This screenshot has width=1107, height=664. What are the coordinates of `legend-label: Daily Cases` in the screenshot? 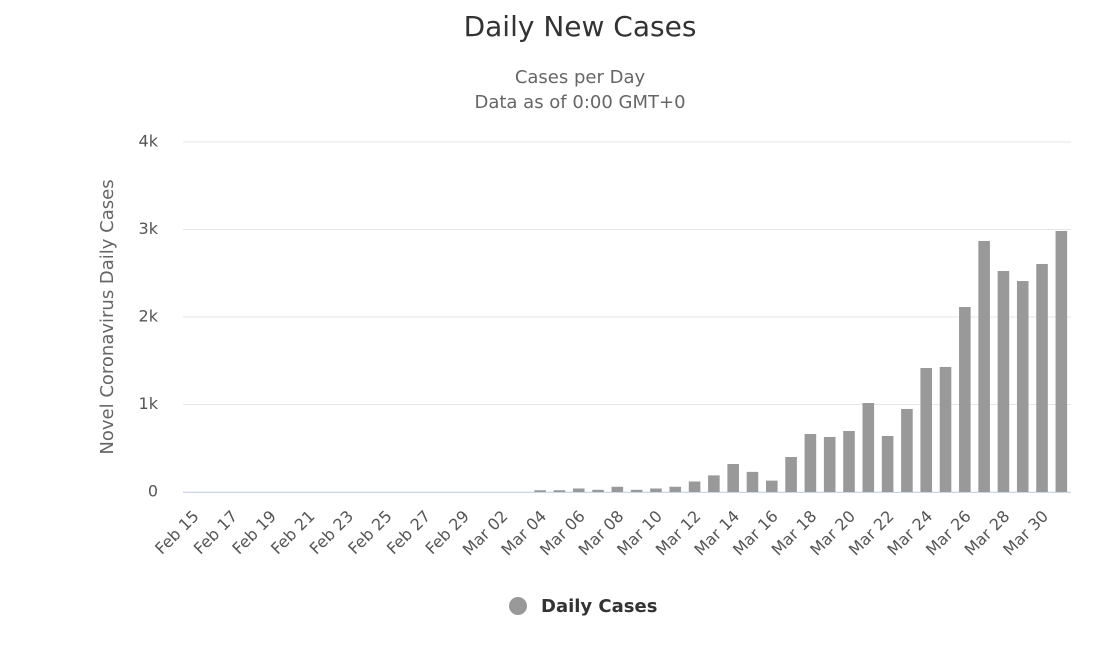 It's located at (599, 606).